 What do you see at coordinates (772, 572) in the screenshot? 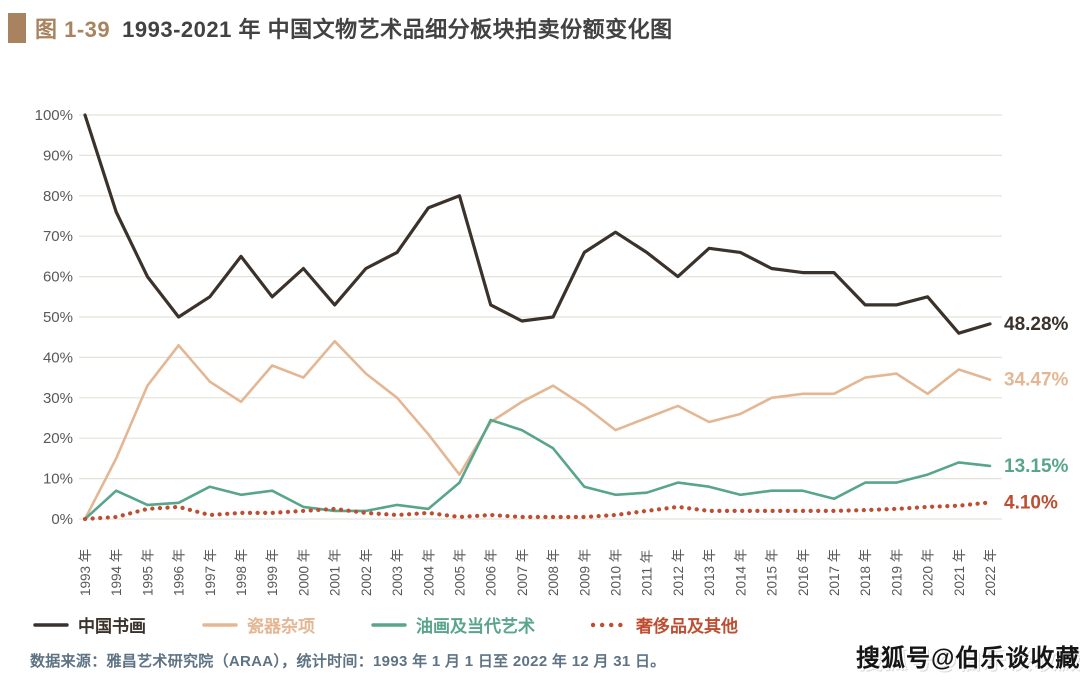
I see `x-tick-label: 2015 年` at bounding box center [772, 572].